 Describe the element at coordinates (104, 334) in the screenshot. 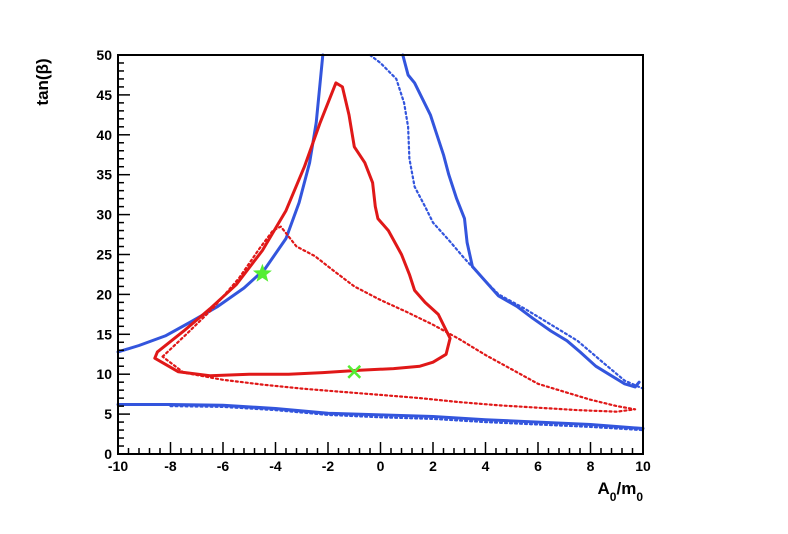

I see `y-tick-label: 15` at that location.